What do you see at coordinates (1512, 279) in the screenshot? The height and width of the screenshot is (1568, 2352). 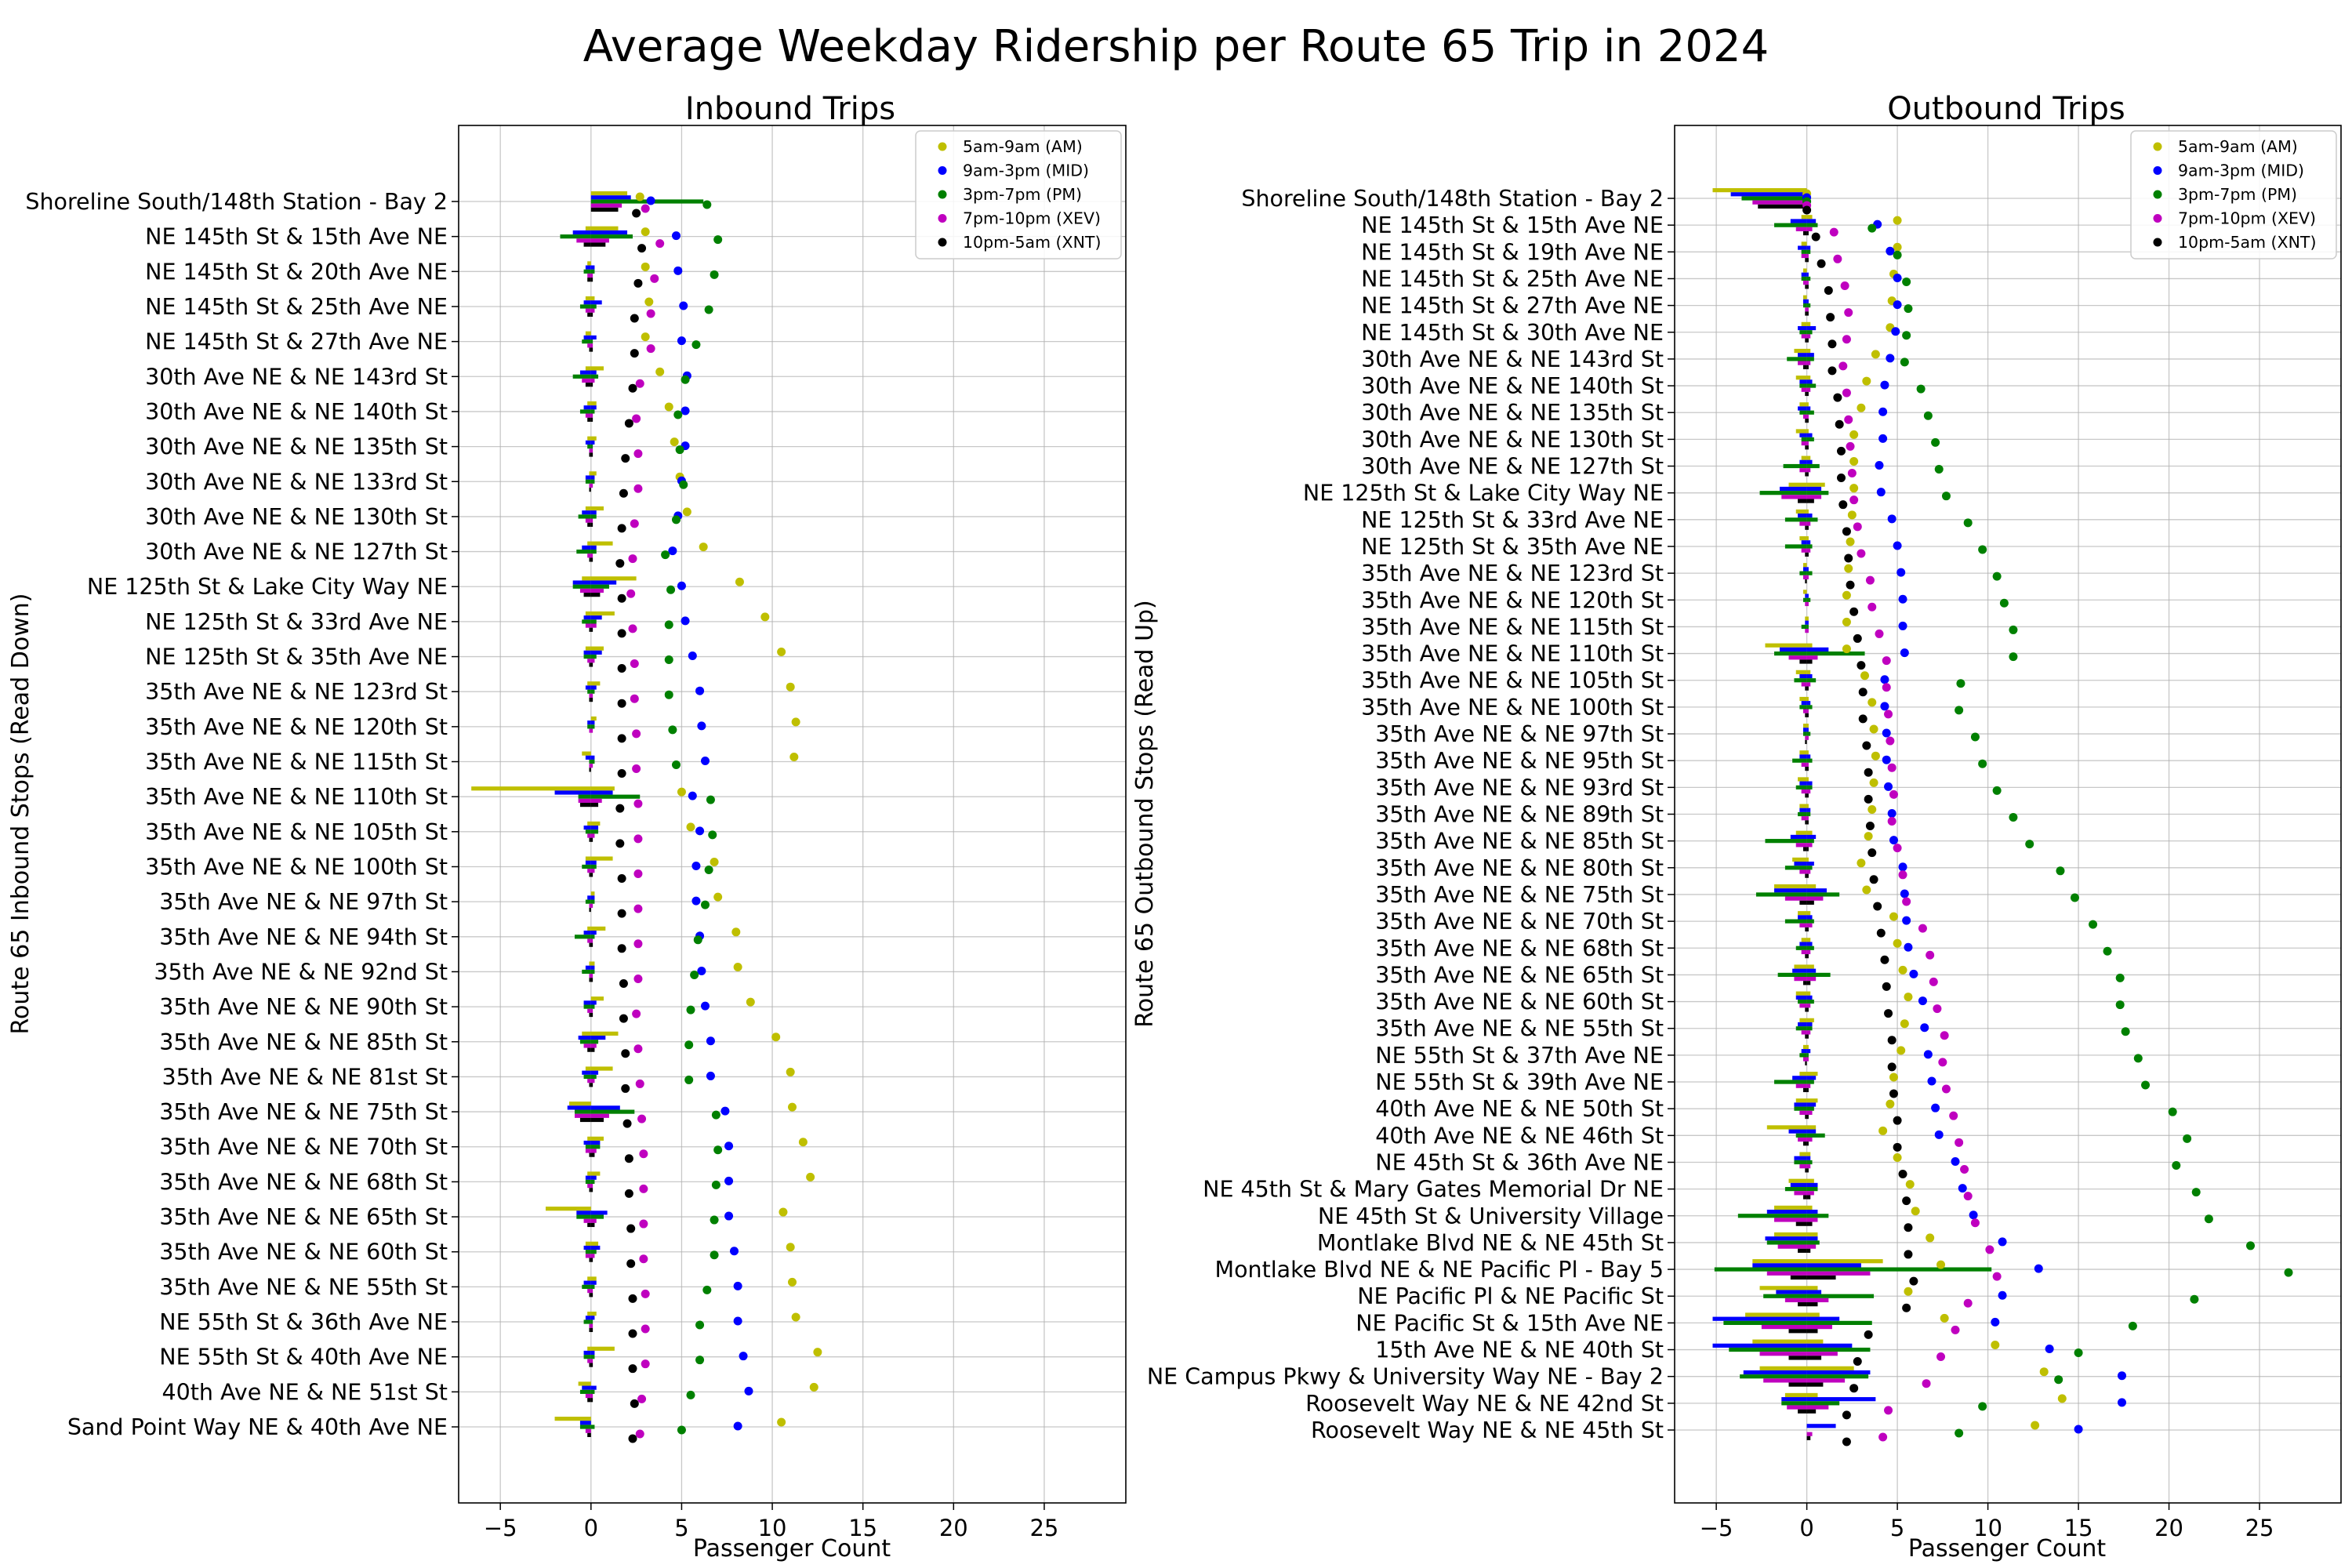 I see `outbound-stop-label-ne-145th-st-25th-ave-ne: NE 145th St & 25th Ave NE` at bounding box center [1512, 279].